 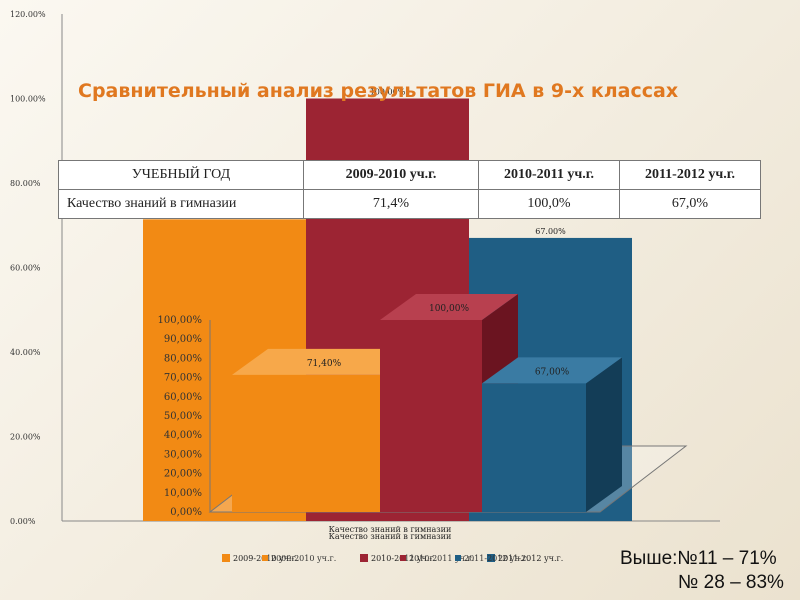 I want to click on y-tick-label: 80,00%, so click(x=183, y=358).